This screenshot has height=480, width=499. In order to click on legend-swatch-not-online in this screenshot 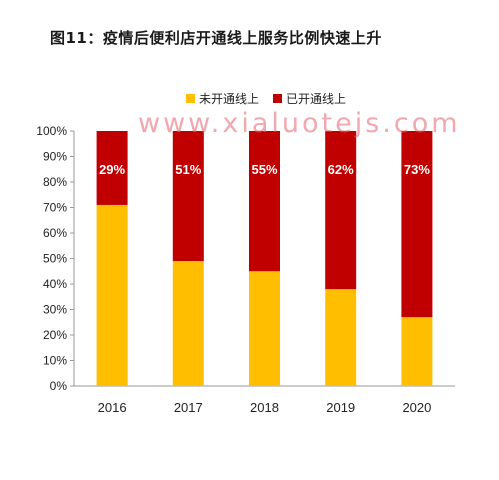, I will do `click(190, 98)`.